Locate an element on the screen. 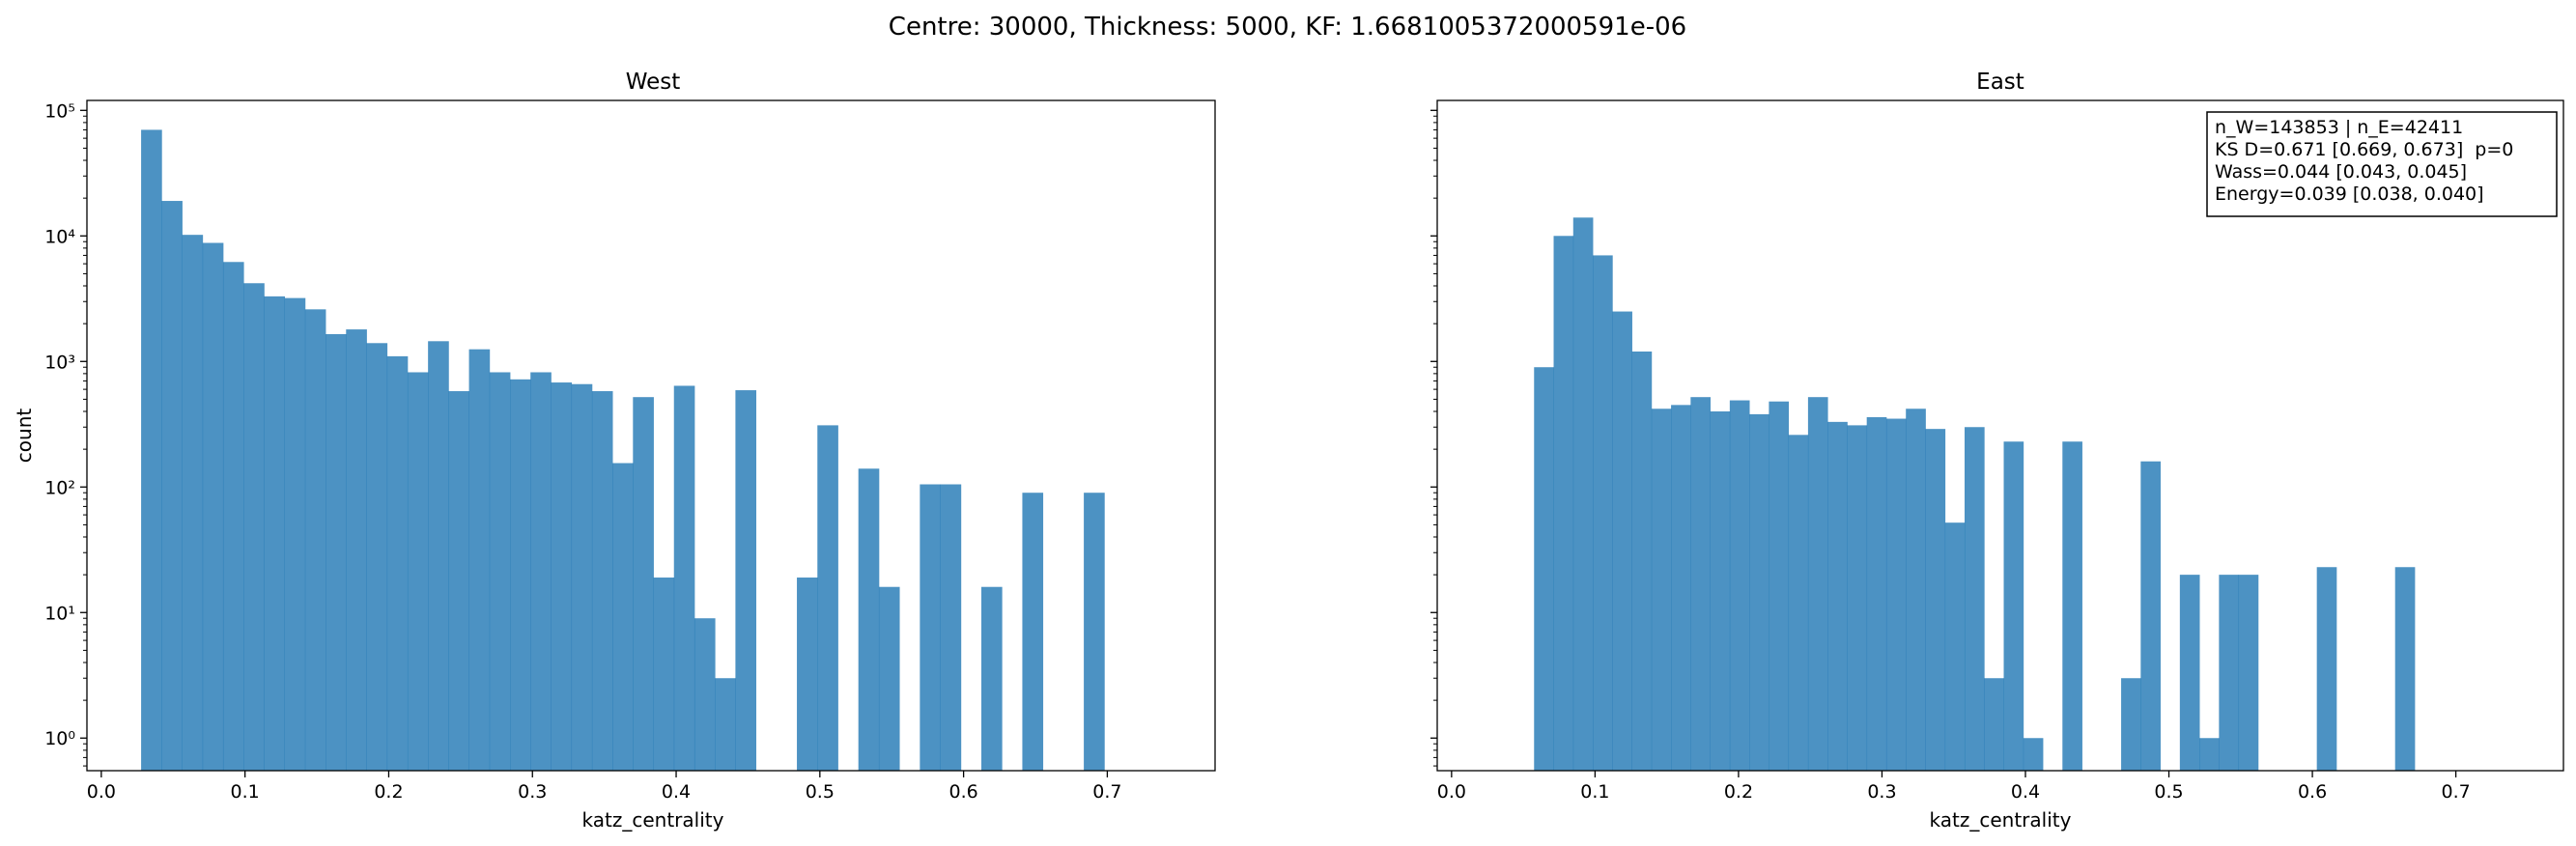 Image resolution: width=2576 pixels, height=846 pixels. west-y-tick-label: 10² is located at coordinates (59, 487).